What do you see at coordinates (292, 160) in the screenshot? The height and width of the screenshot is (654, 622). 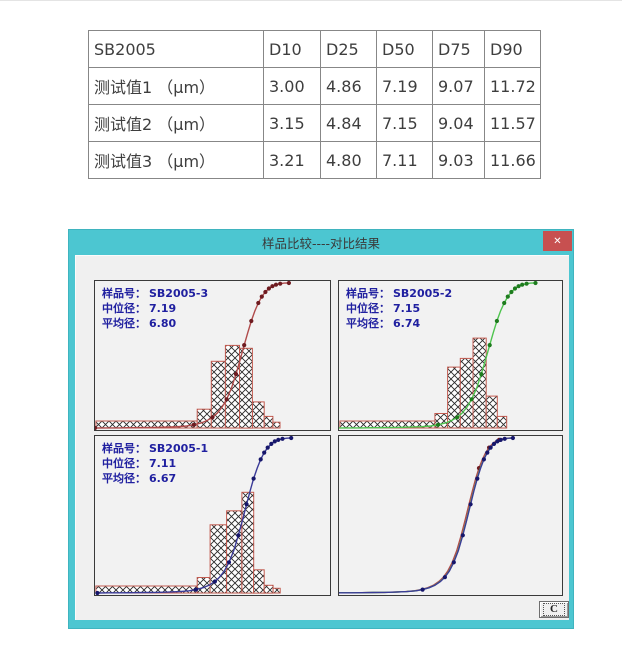 I see `cell-d10: 3.21` at bounding box center [292, 160].